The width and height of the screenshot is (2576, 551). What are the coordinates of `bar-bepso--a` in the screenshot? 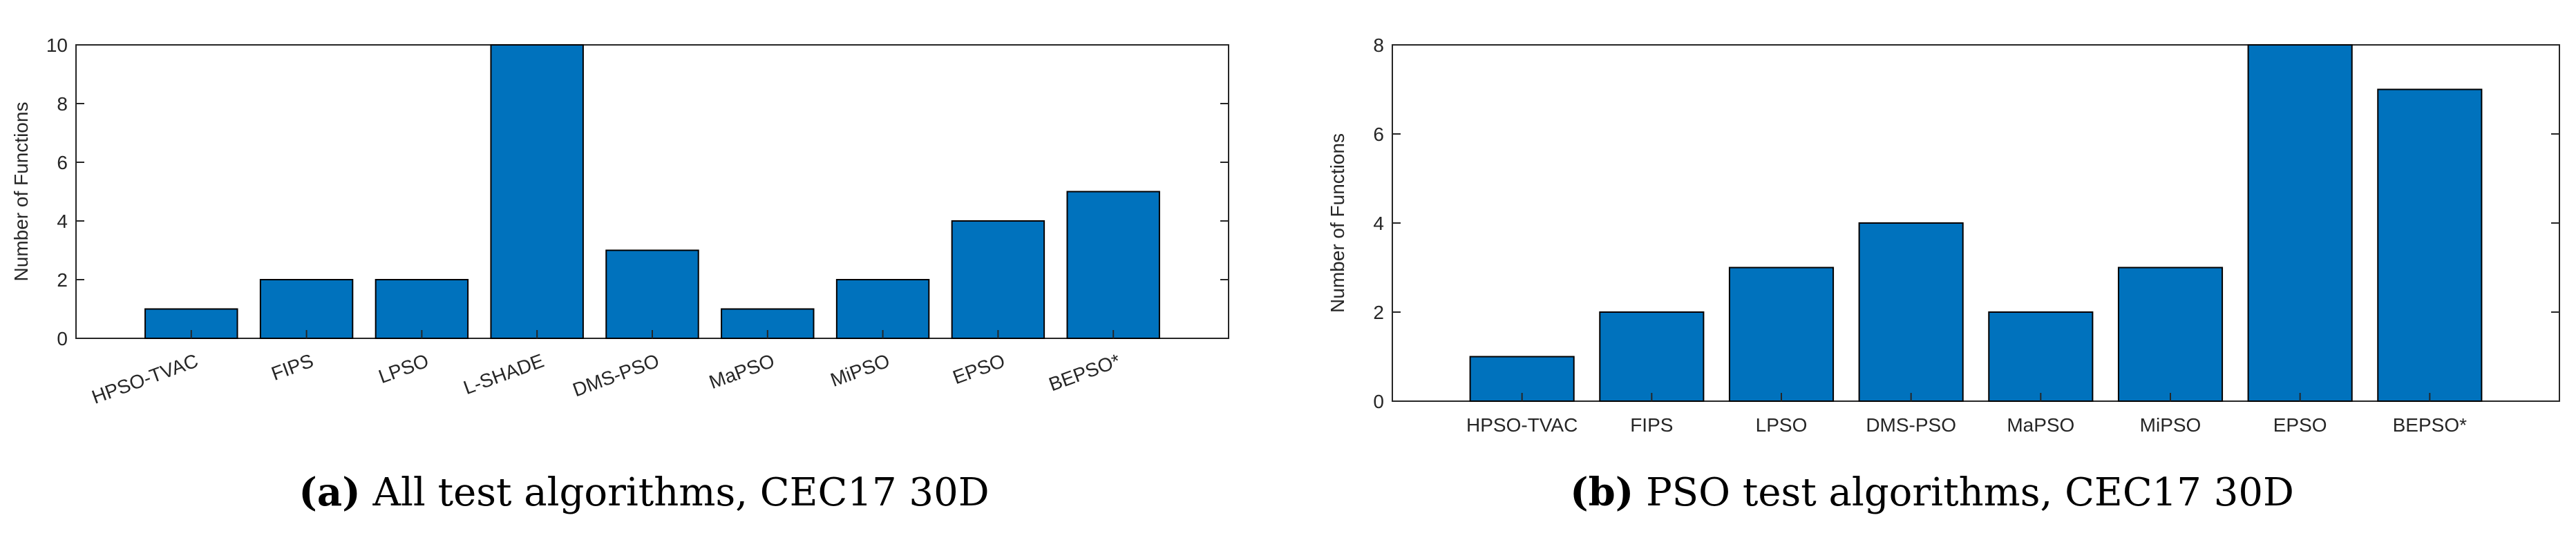 It's located at (1113, 265).